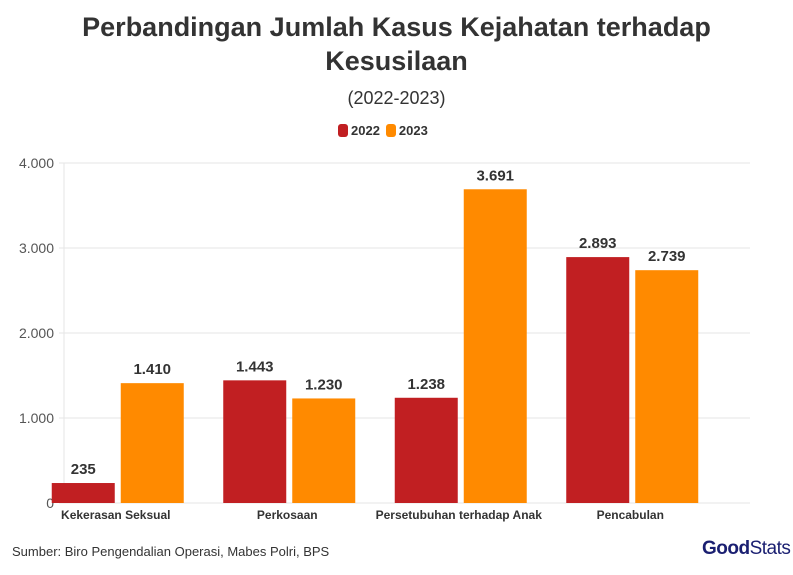  What do you see at coordinates (598, 243) in the screenshot?
I see `data-label: 2.893` at bounding box center [598, 243].